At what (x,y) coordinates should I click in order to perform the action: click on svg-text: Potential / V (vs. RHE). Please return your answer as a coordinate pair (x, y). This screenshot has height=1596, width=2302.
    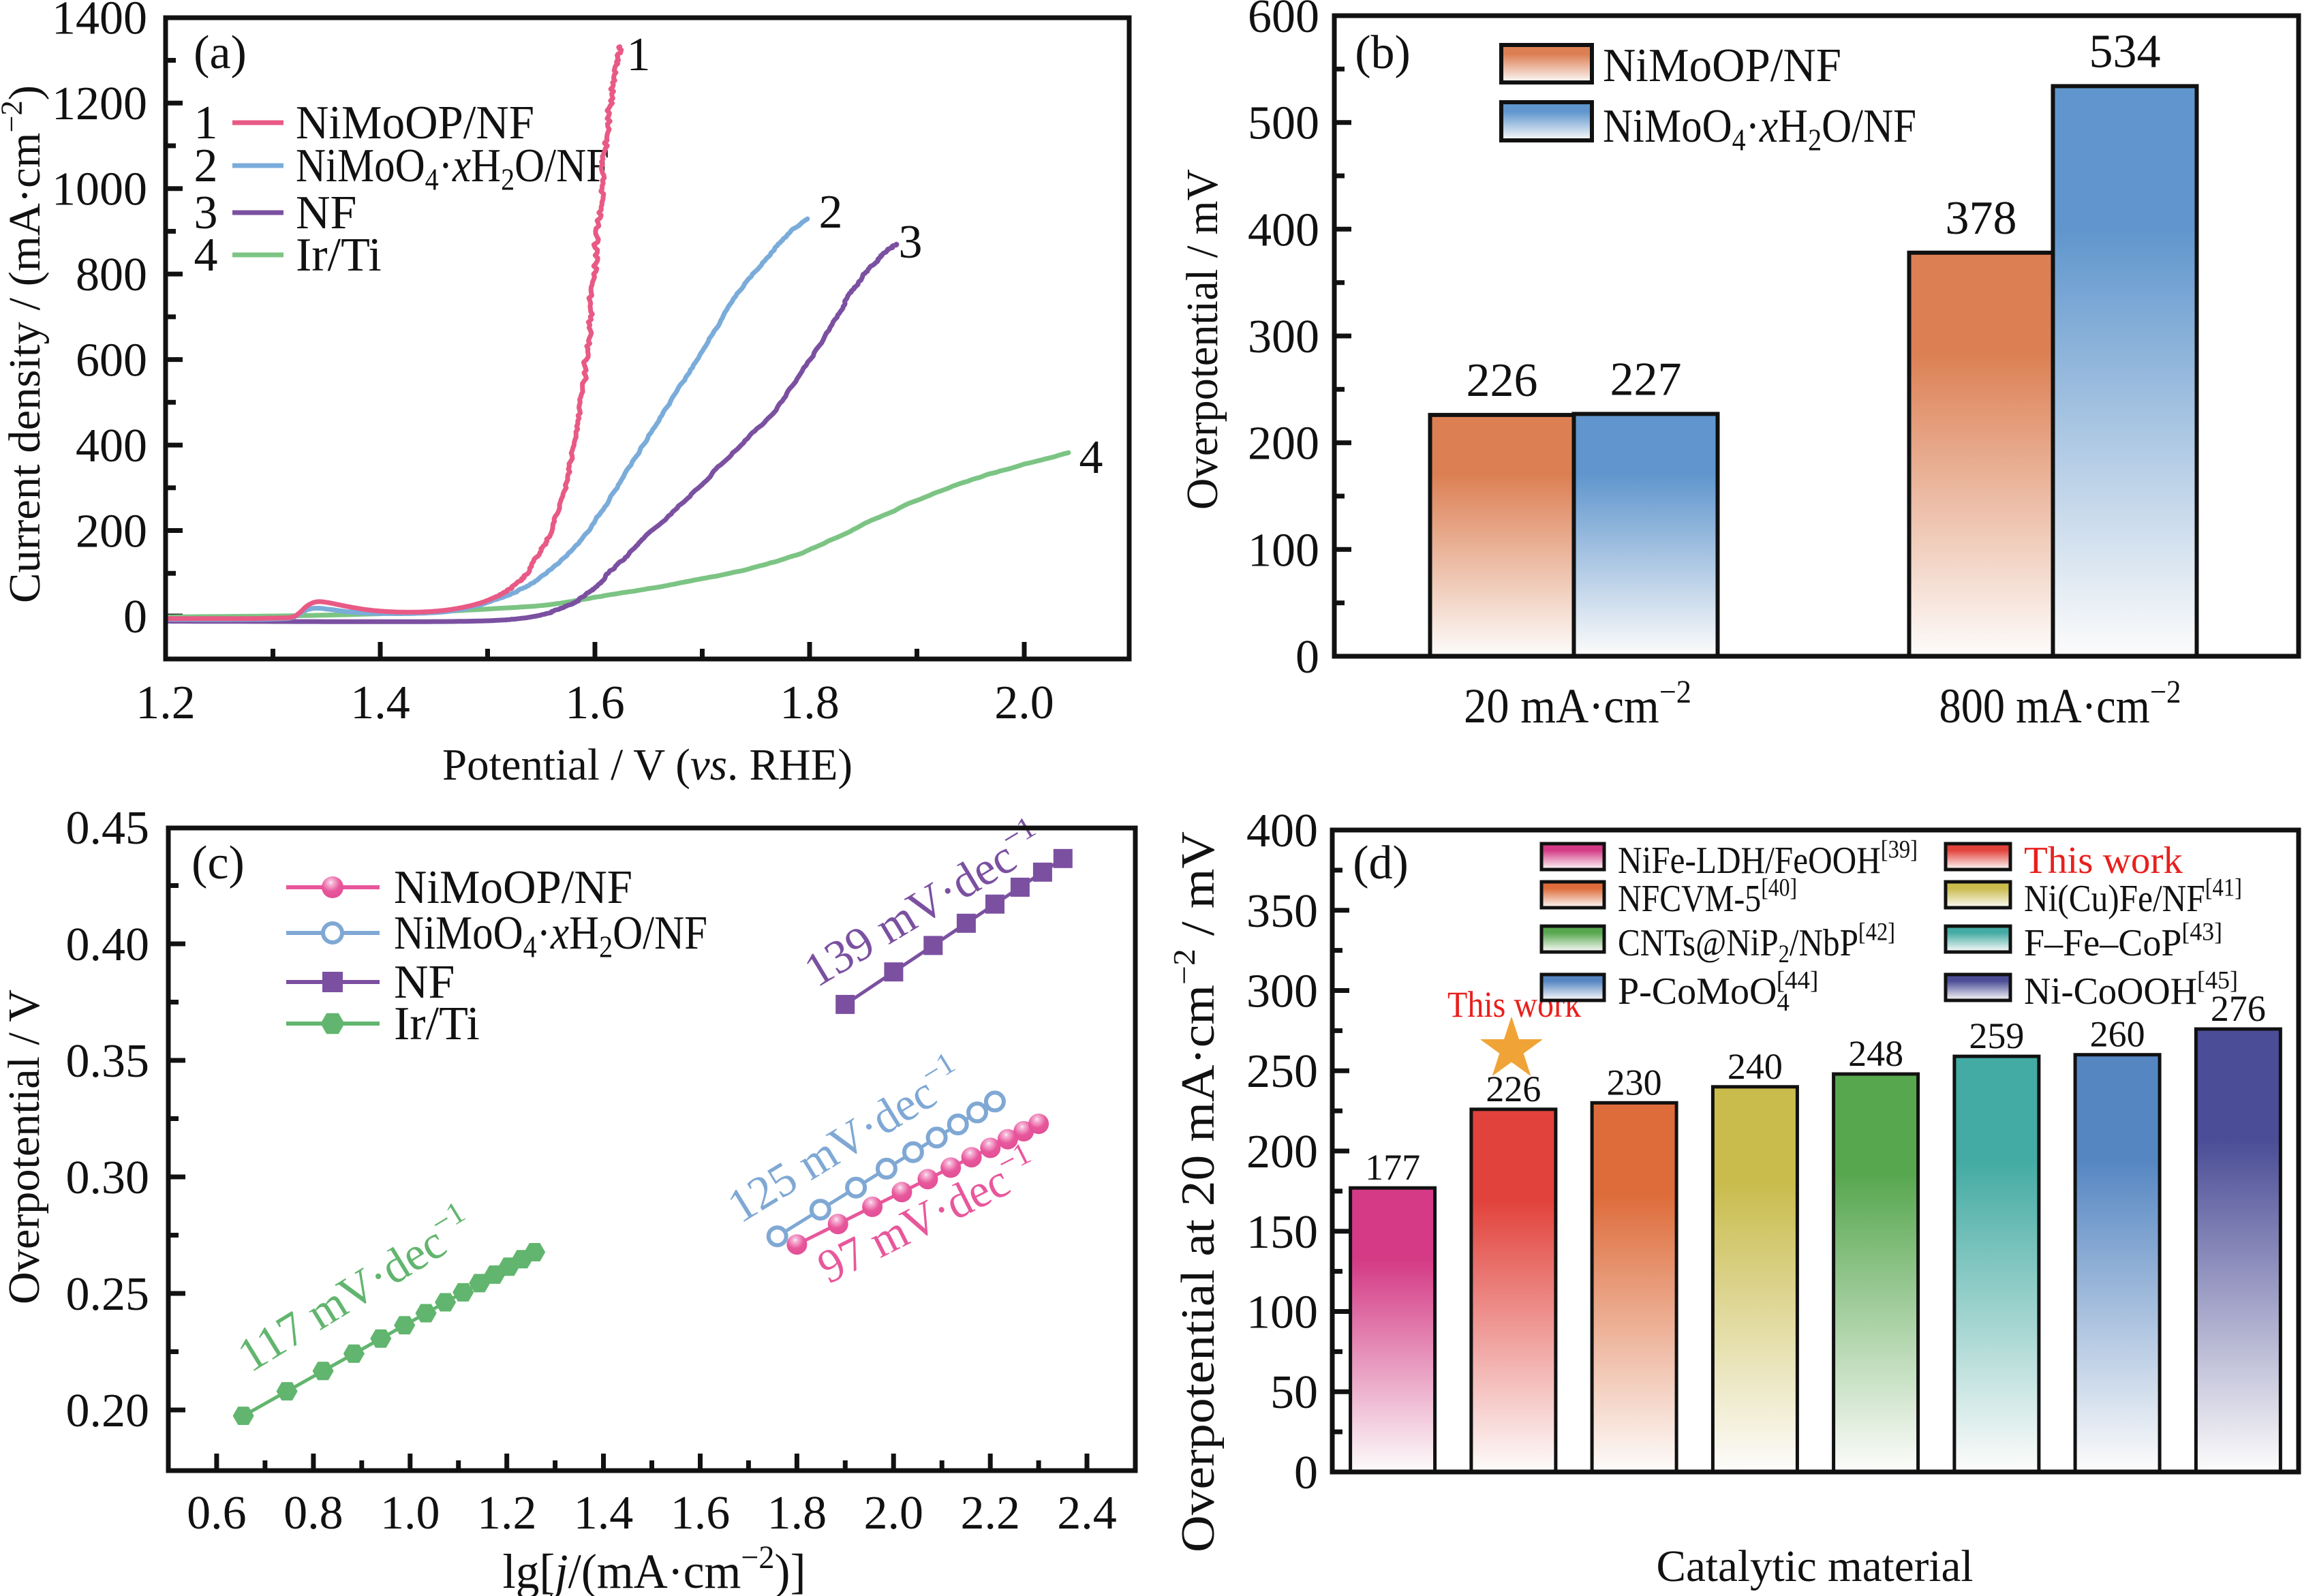
    Looking at the image, I should click on (647, 765).